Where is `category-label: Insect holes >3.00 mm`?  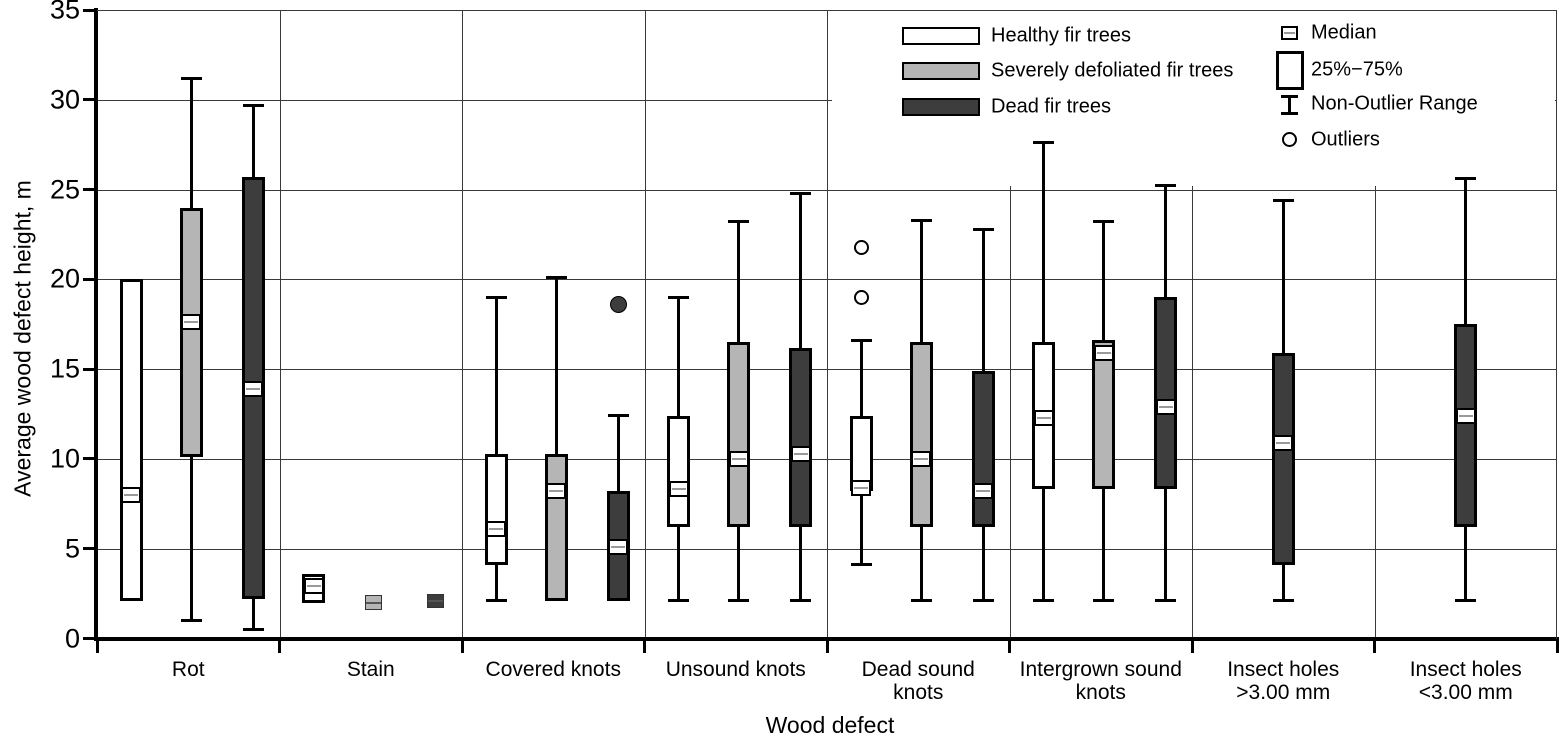
category-label: Insect holes >3.00 mm is located at coordinates (1283, 681).